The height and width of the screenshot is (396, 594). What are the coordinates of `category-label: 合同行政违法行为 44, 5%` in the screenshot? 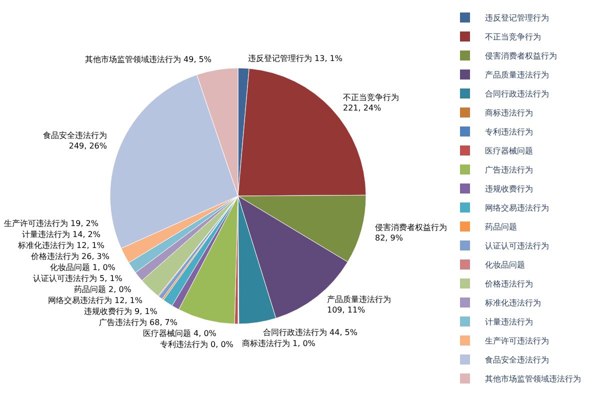 It's located at (310, 332).